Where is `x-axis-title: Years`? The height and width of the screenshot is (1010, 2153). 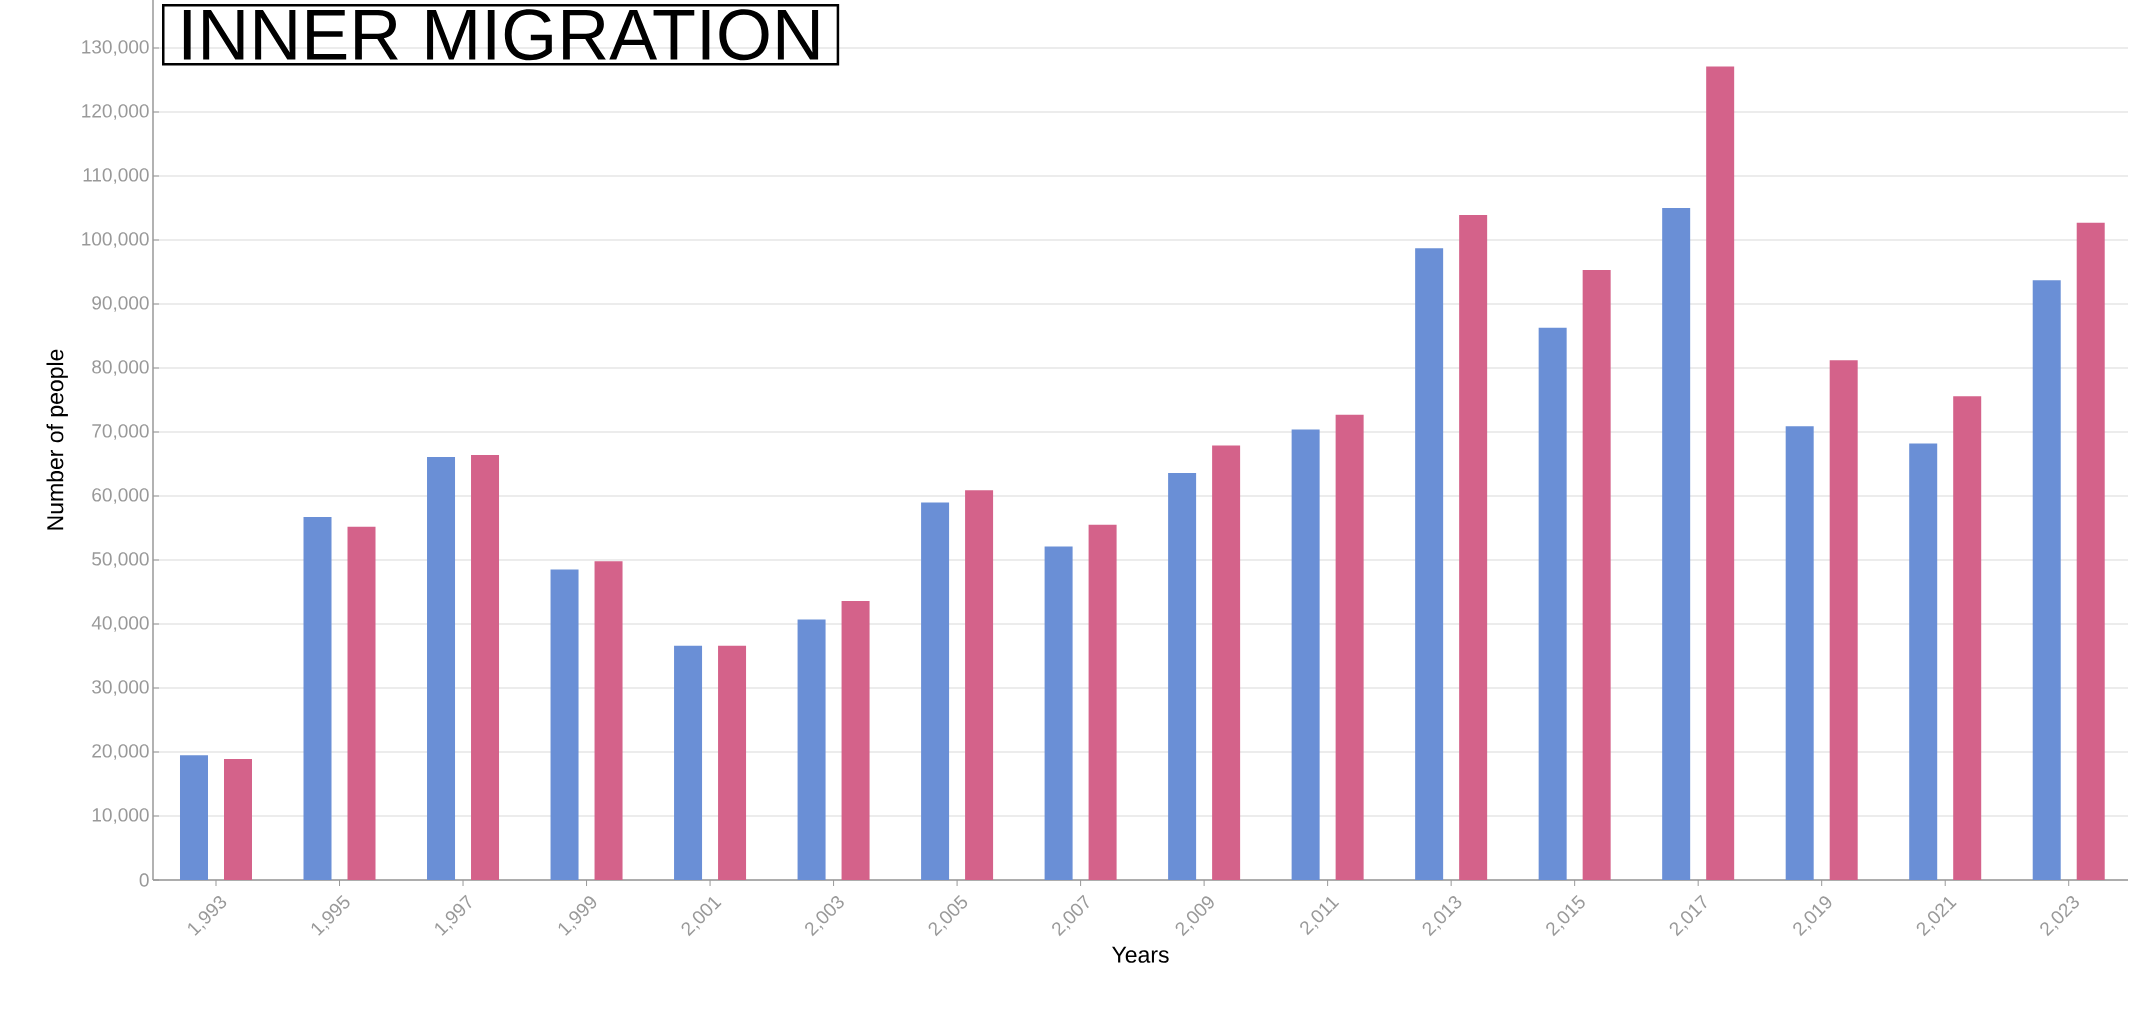
x-axis-title: Years is located at coordinates (1140, 954).